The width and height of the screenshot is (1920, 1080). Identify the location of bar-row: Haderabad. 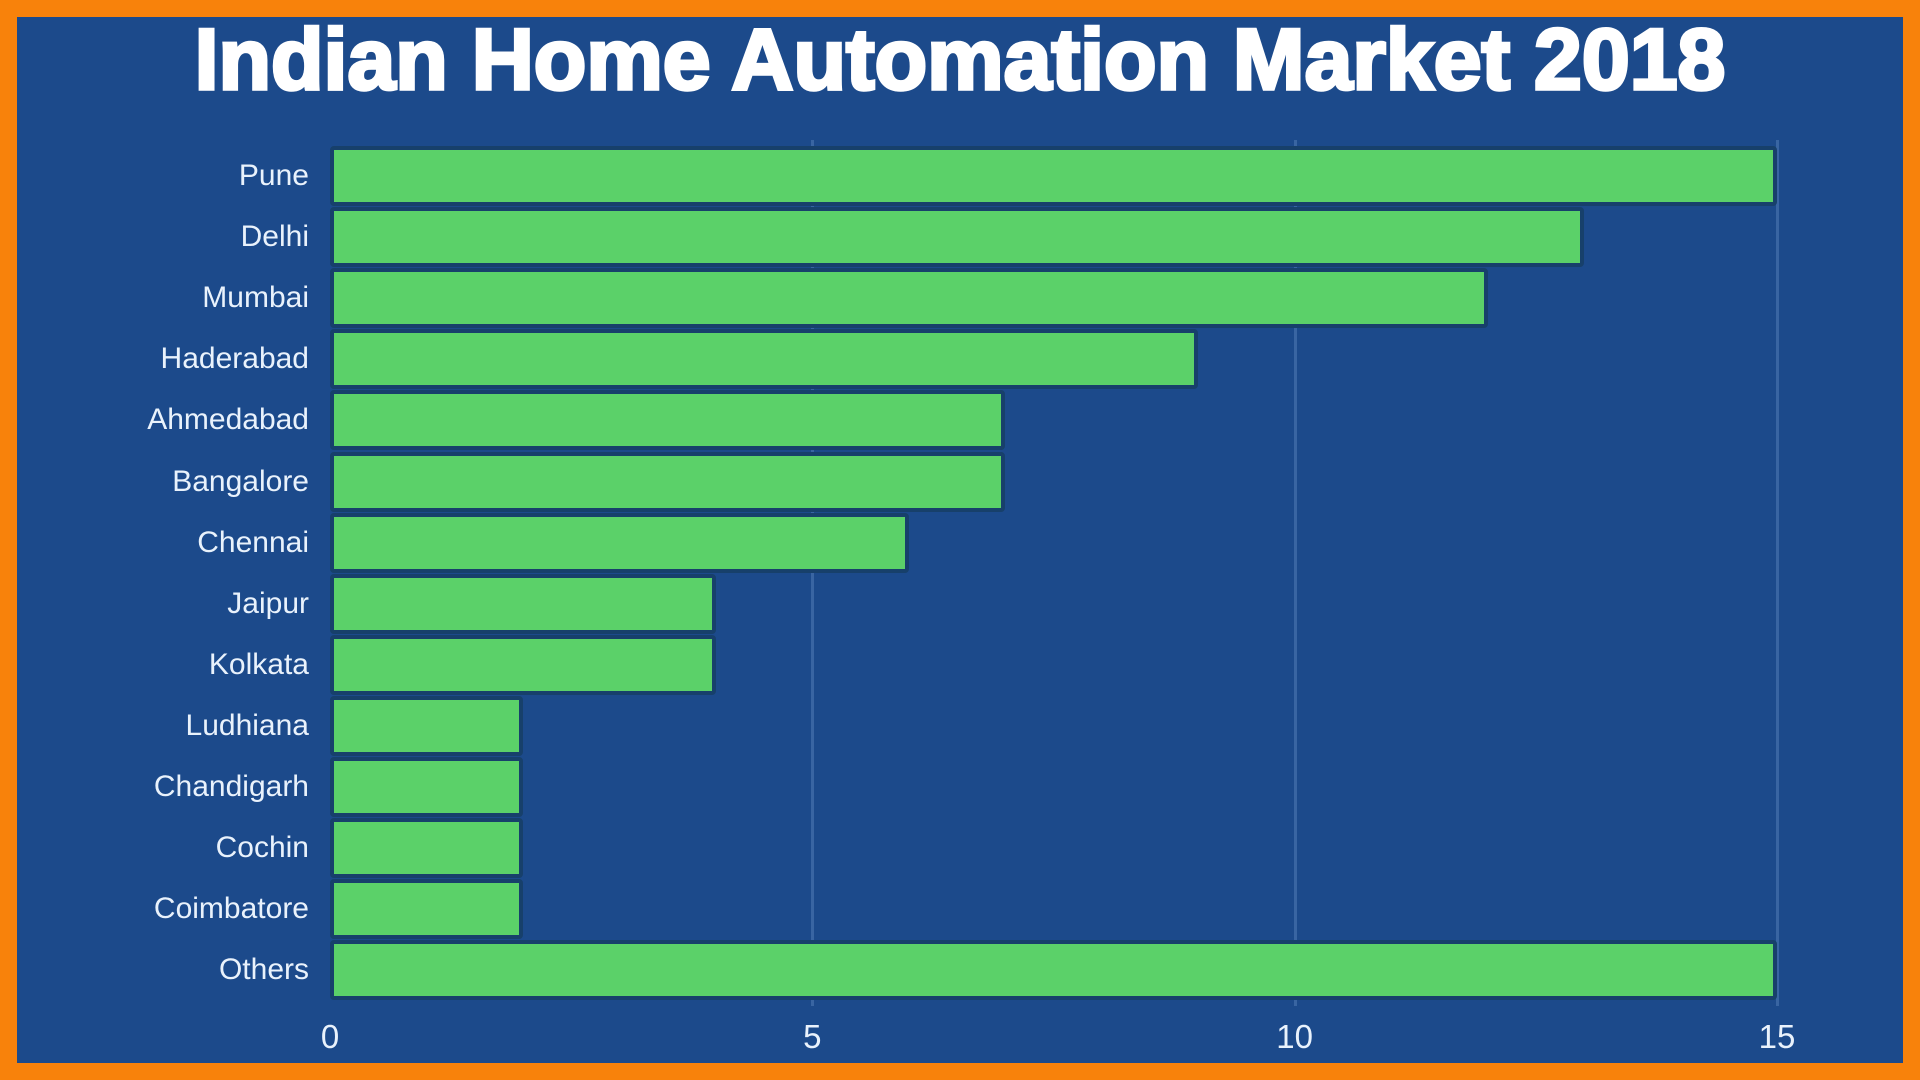
(995, 359).